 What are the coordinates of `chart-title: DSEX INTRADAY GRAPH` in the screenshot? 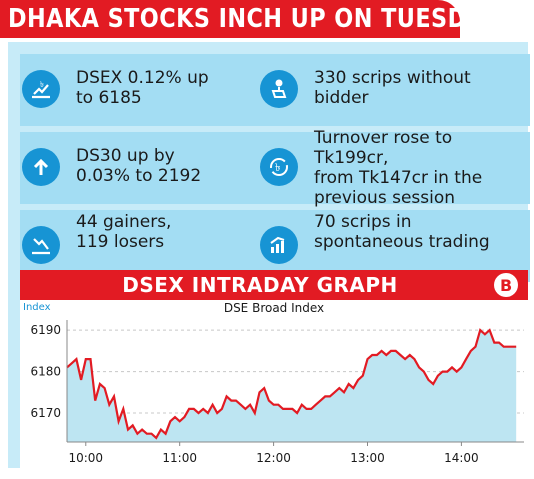 It's located at (260, 285).